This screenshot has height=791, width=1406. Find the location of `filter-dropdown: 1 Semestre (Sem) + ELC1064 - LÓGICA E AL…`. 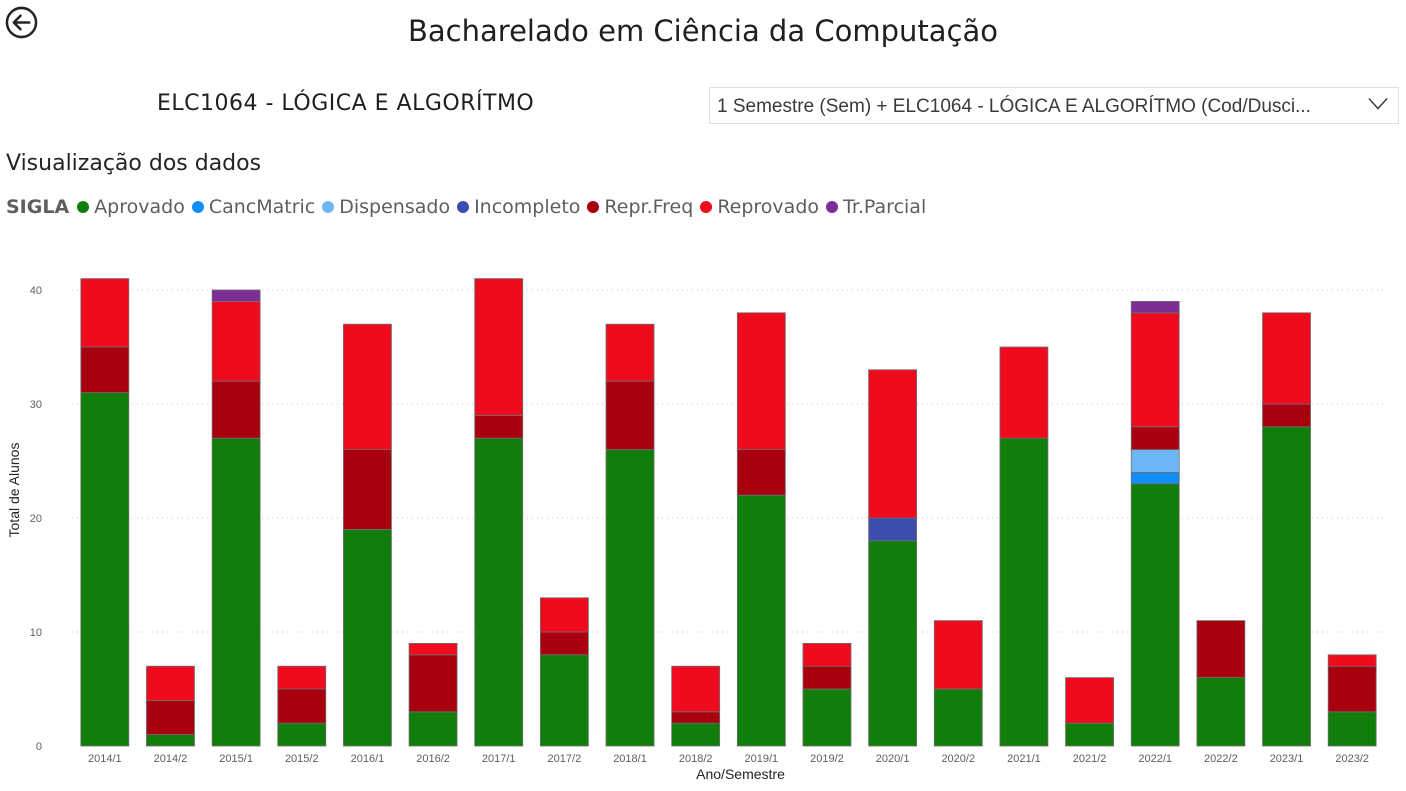

filter-dropdown: 1 Semestre (Sem) + ELC1064 - LÓGICA E AL… is located at coordinates (1054, 105).